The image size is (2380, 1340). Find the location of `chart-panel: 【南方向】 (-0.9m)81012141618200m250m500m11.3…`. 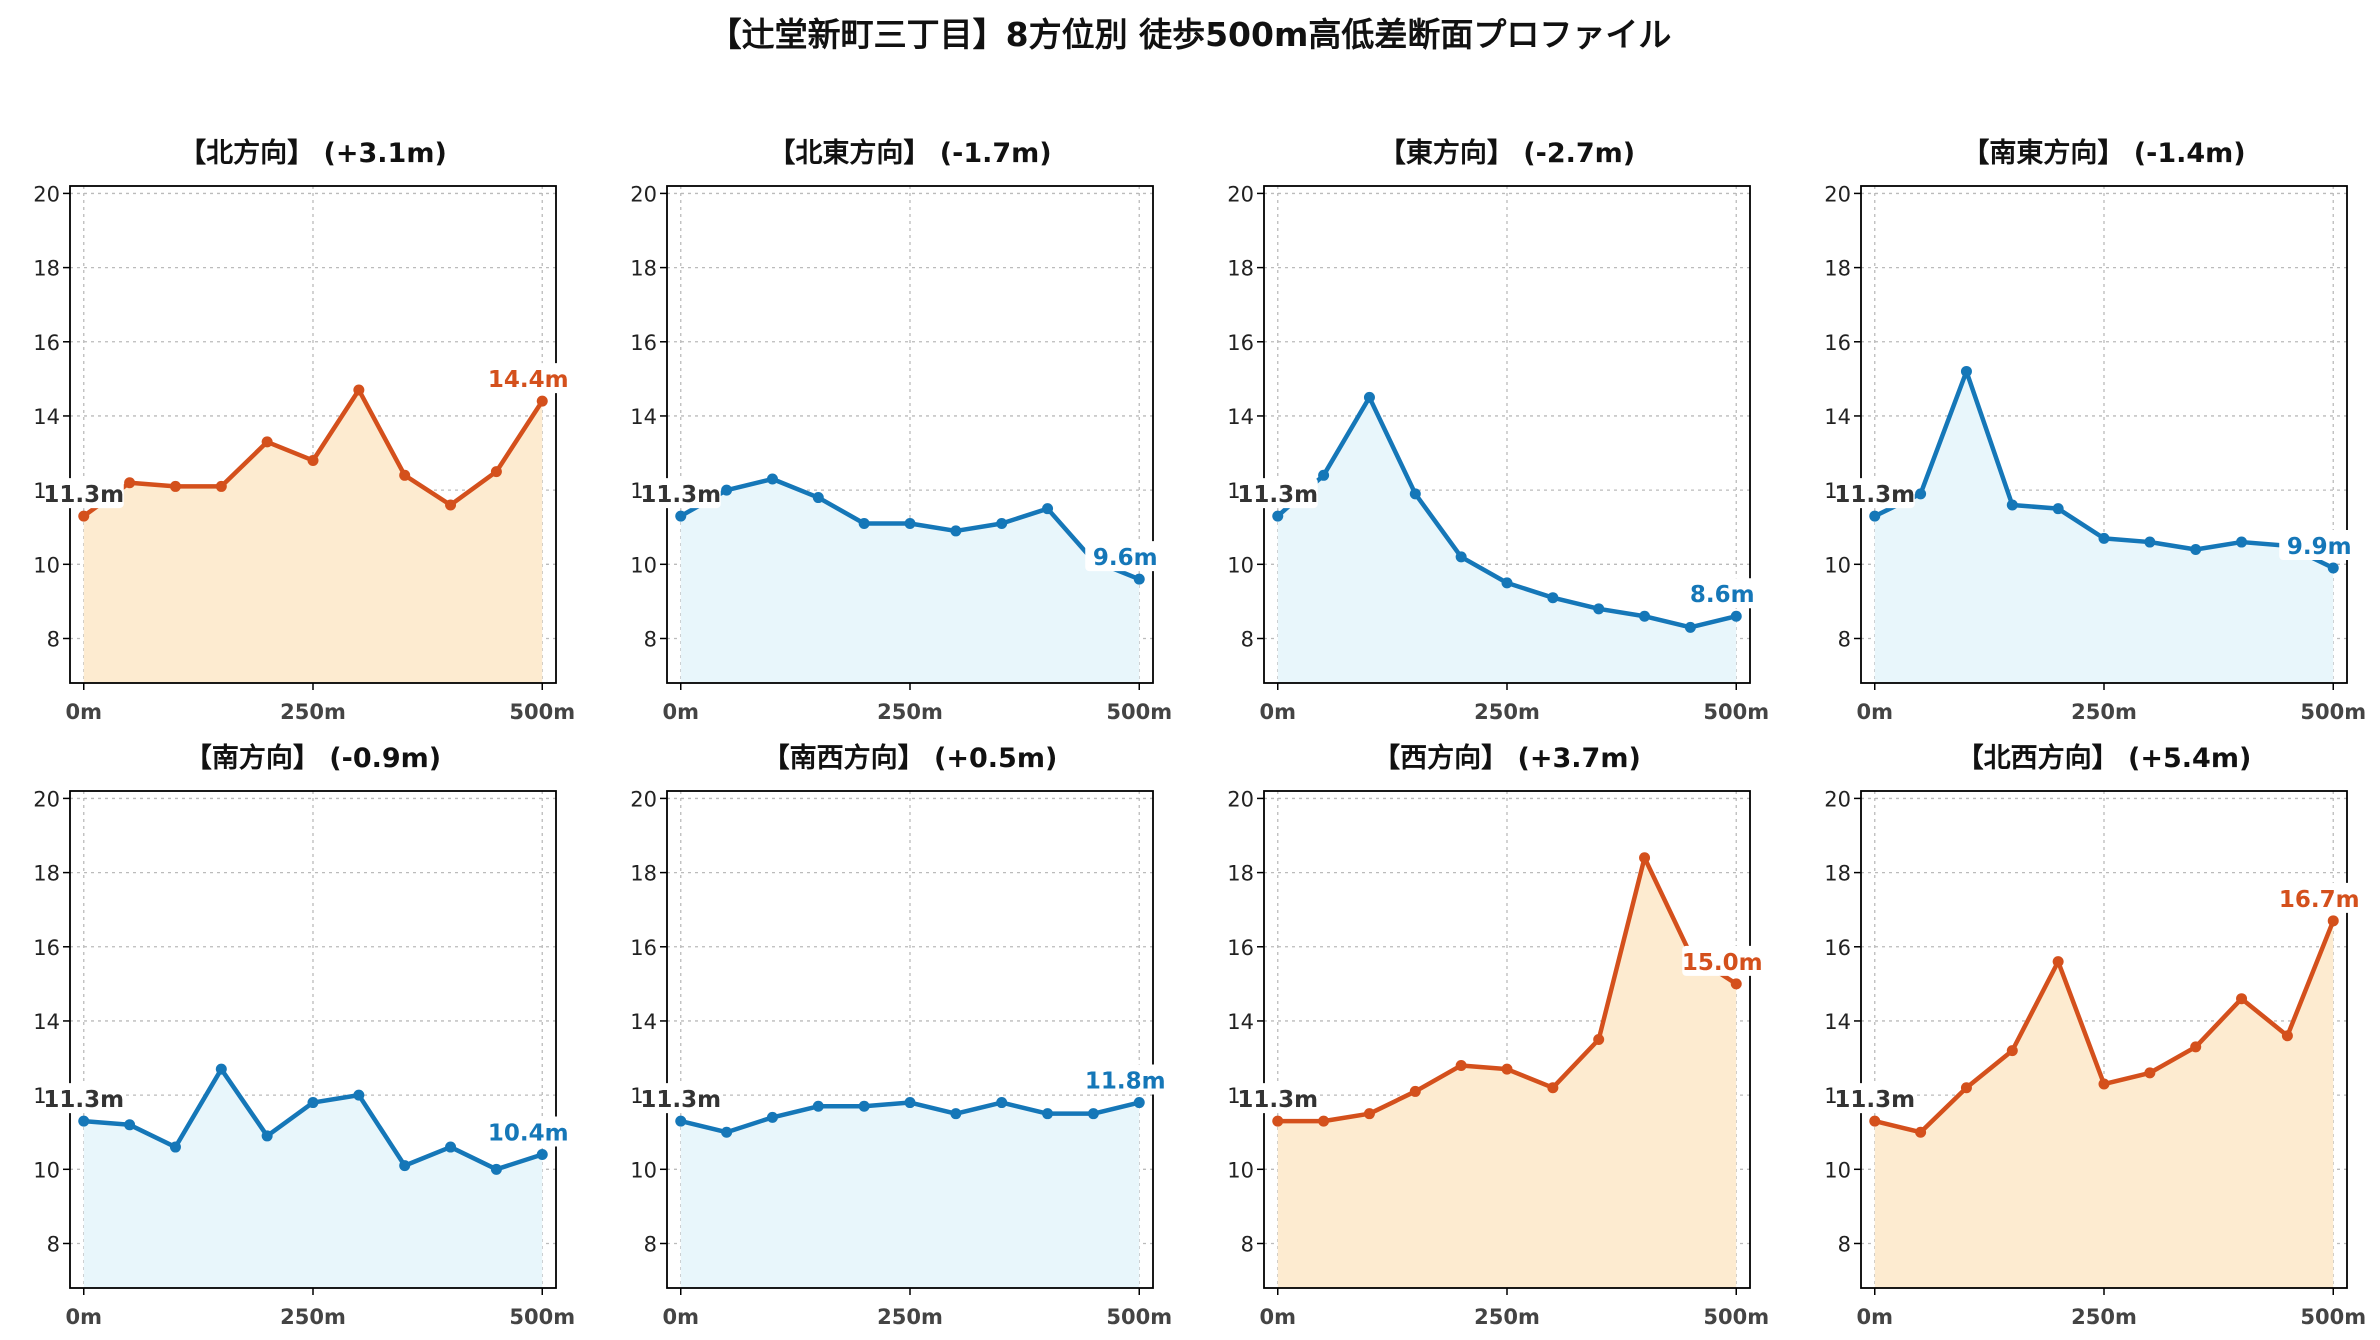

chart-panel: 【南方向】 (-0.9m)81012141618200m250m500m11.3… is located at coordinates (304, 1035).